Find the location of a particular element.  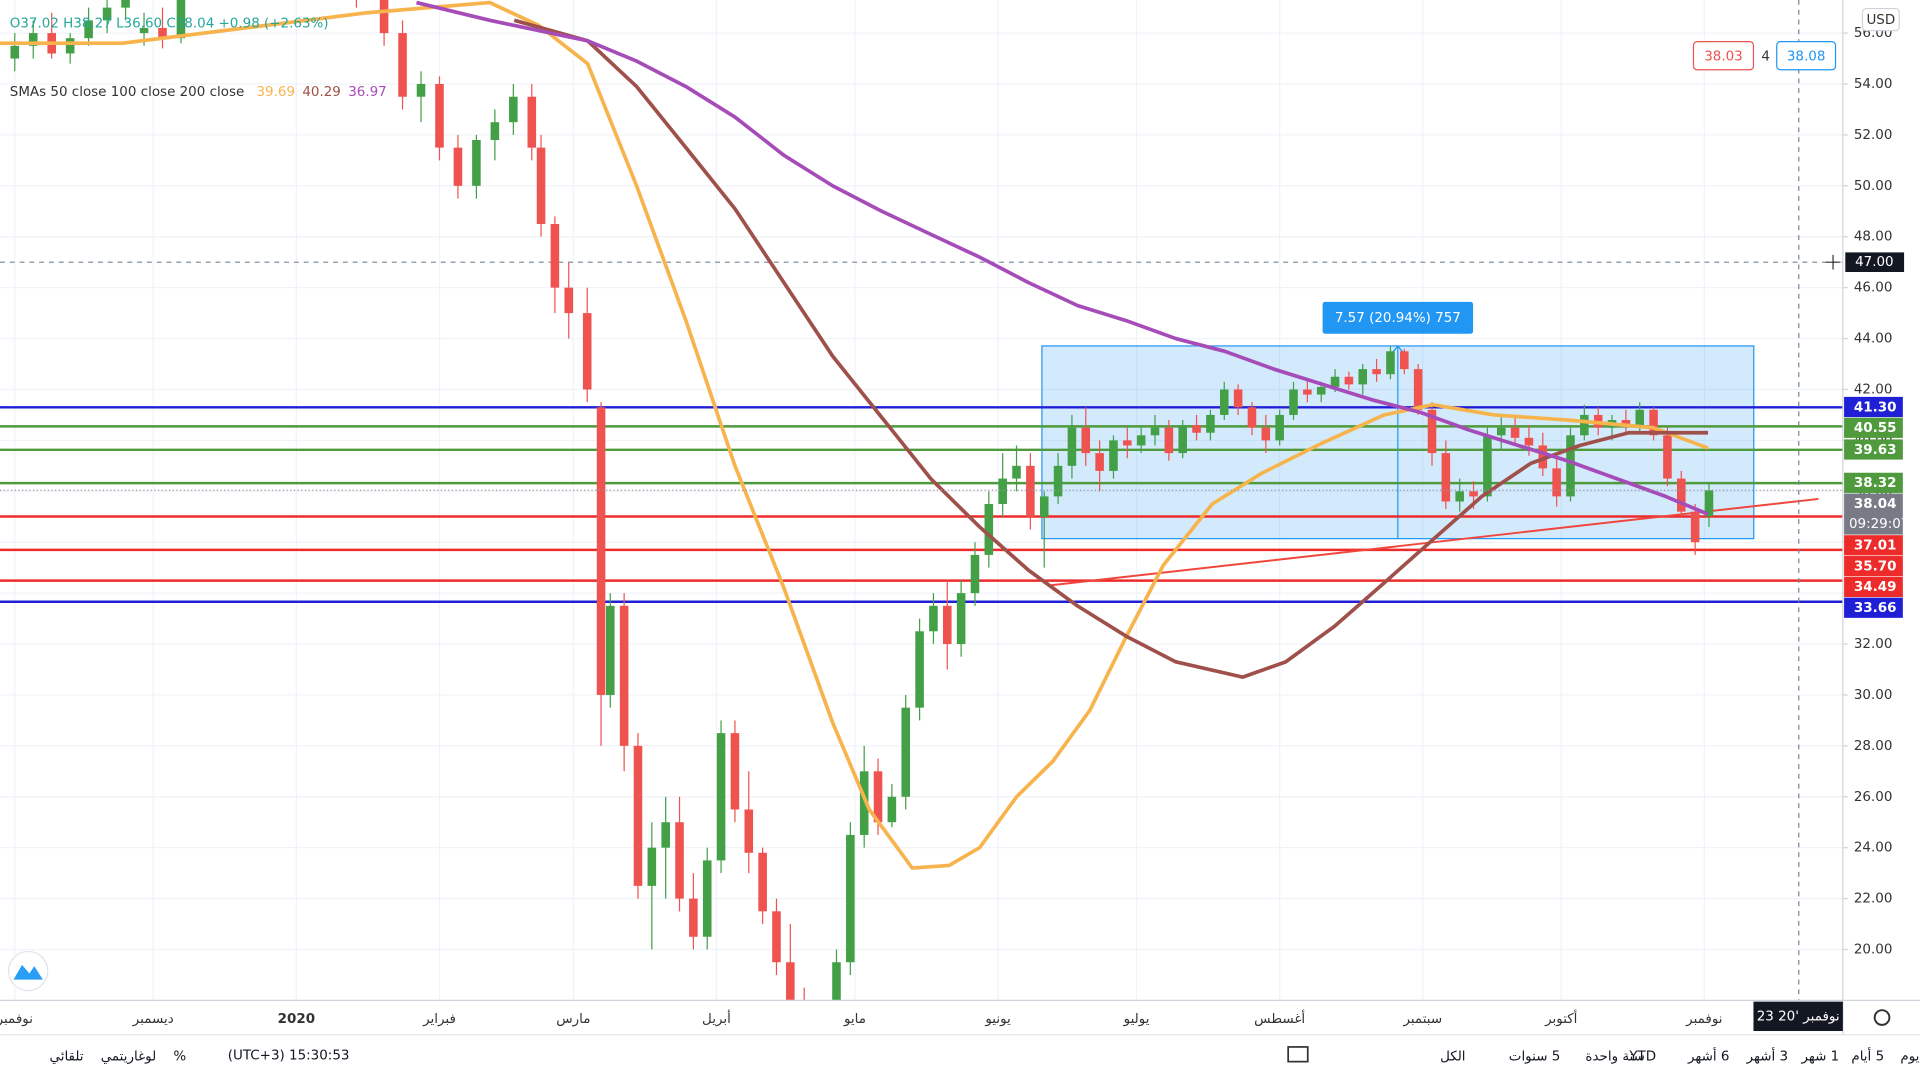

x-tick-label: ديسمبر is located at coordinates (153, 1019).